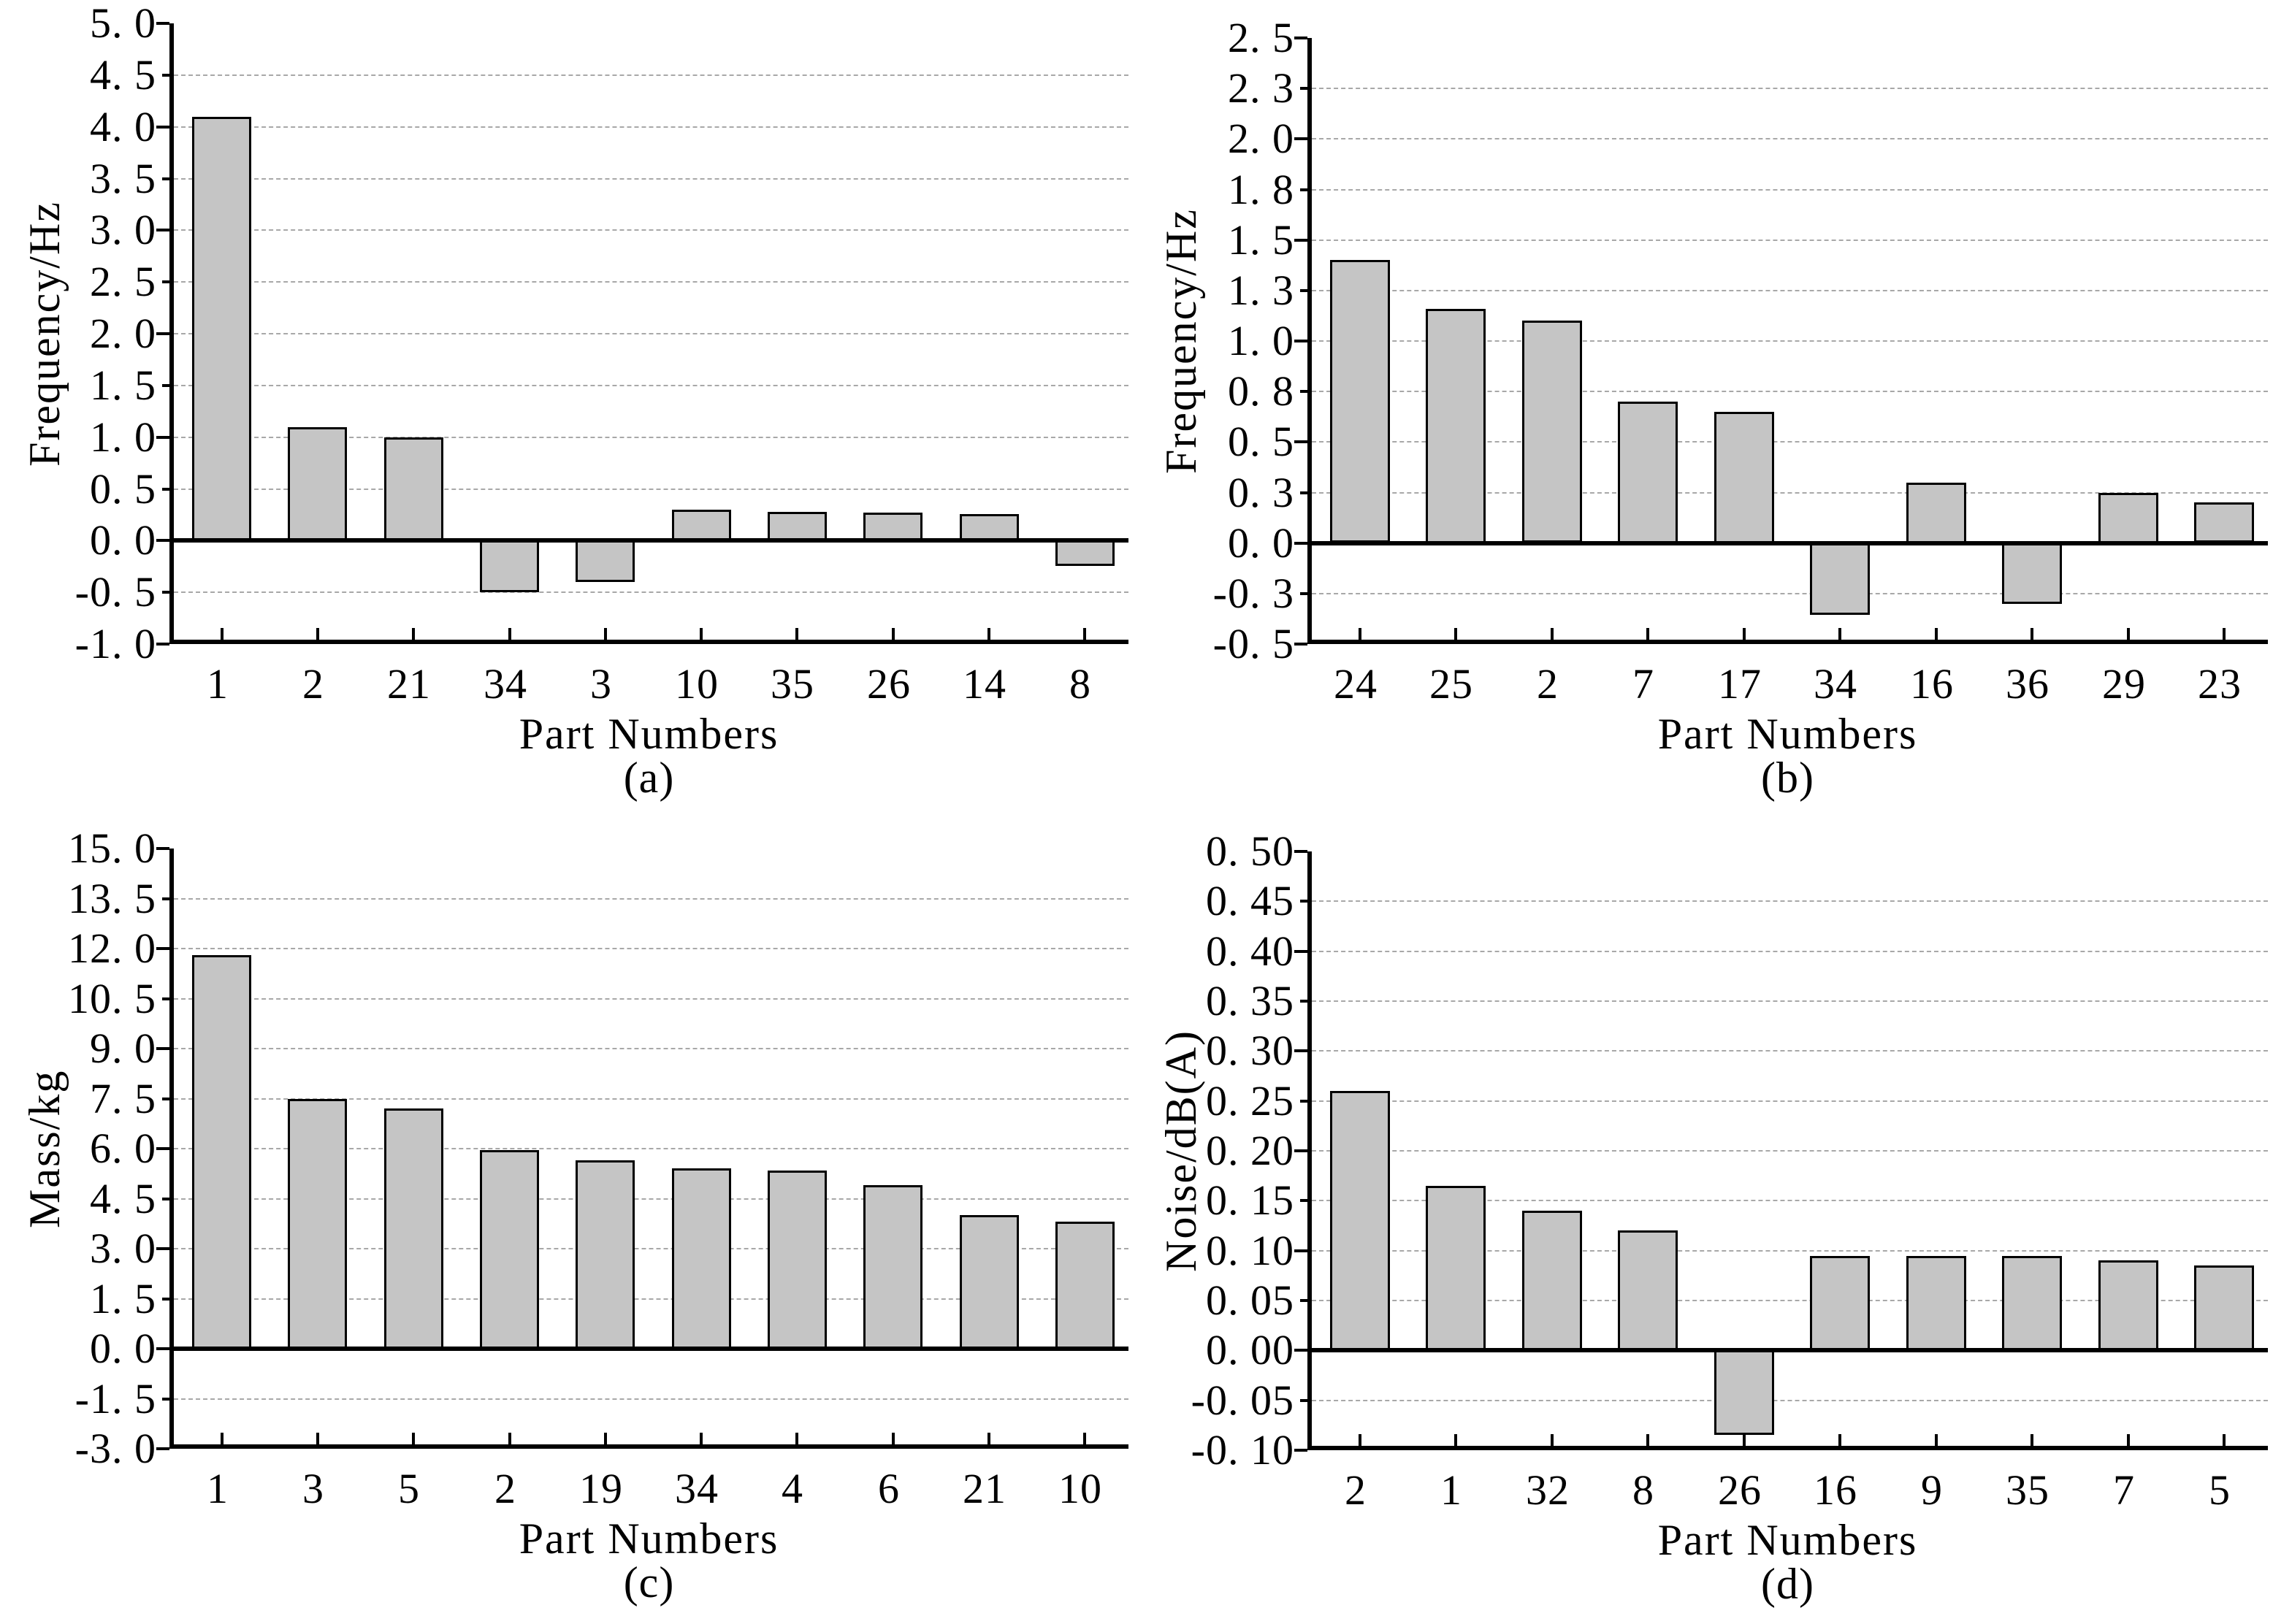 The image size is (2273, 1624). Describe the element at coordinates (123, 230) in the screenshot. I see `y-tick-label: 3. 0` at that location.